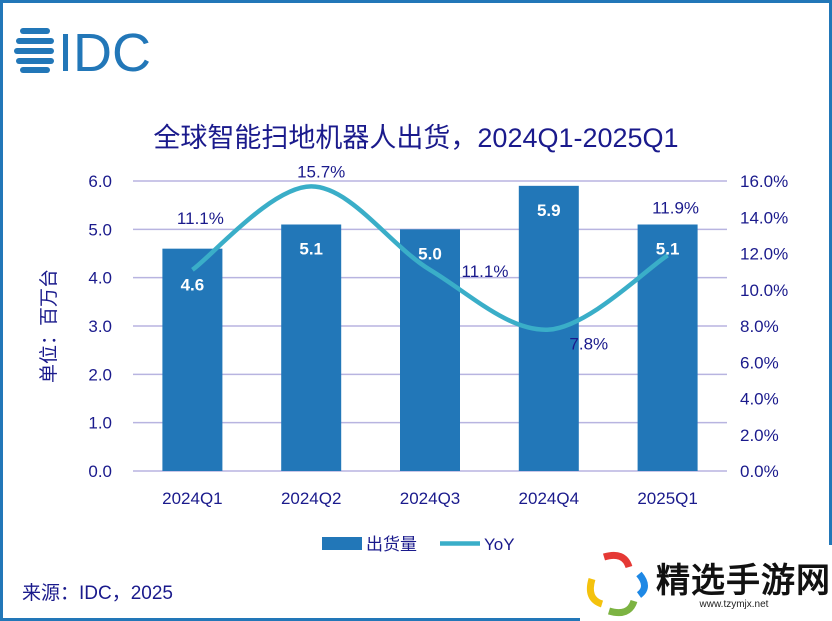 Image resolution: width=832 pixels, height=621 pixels. I want to click on watermark-url: www.tzymjx.net, so click(734, 604).